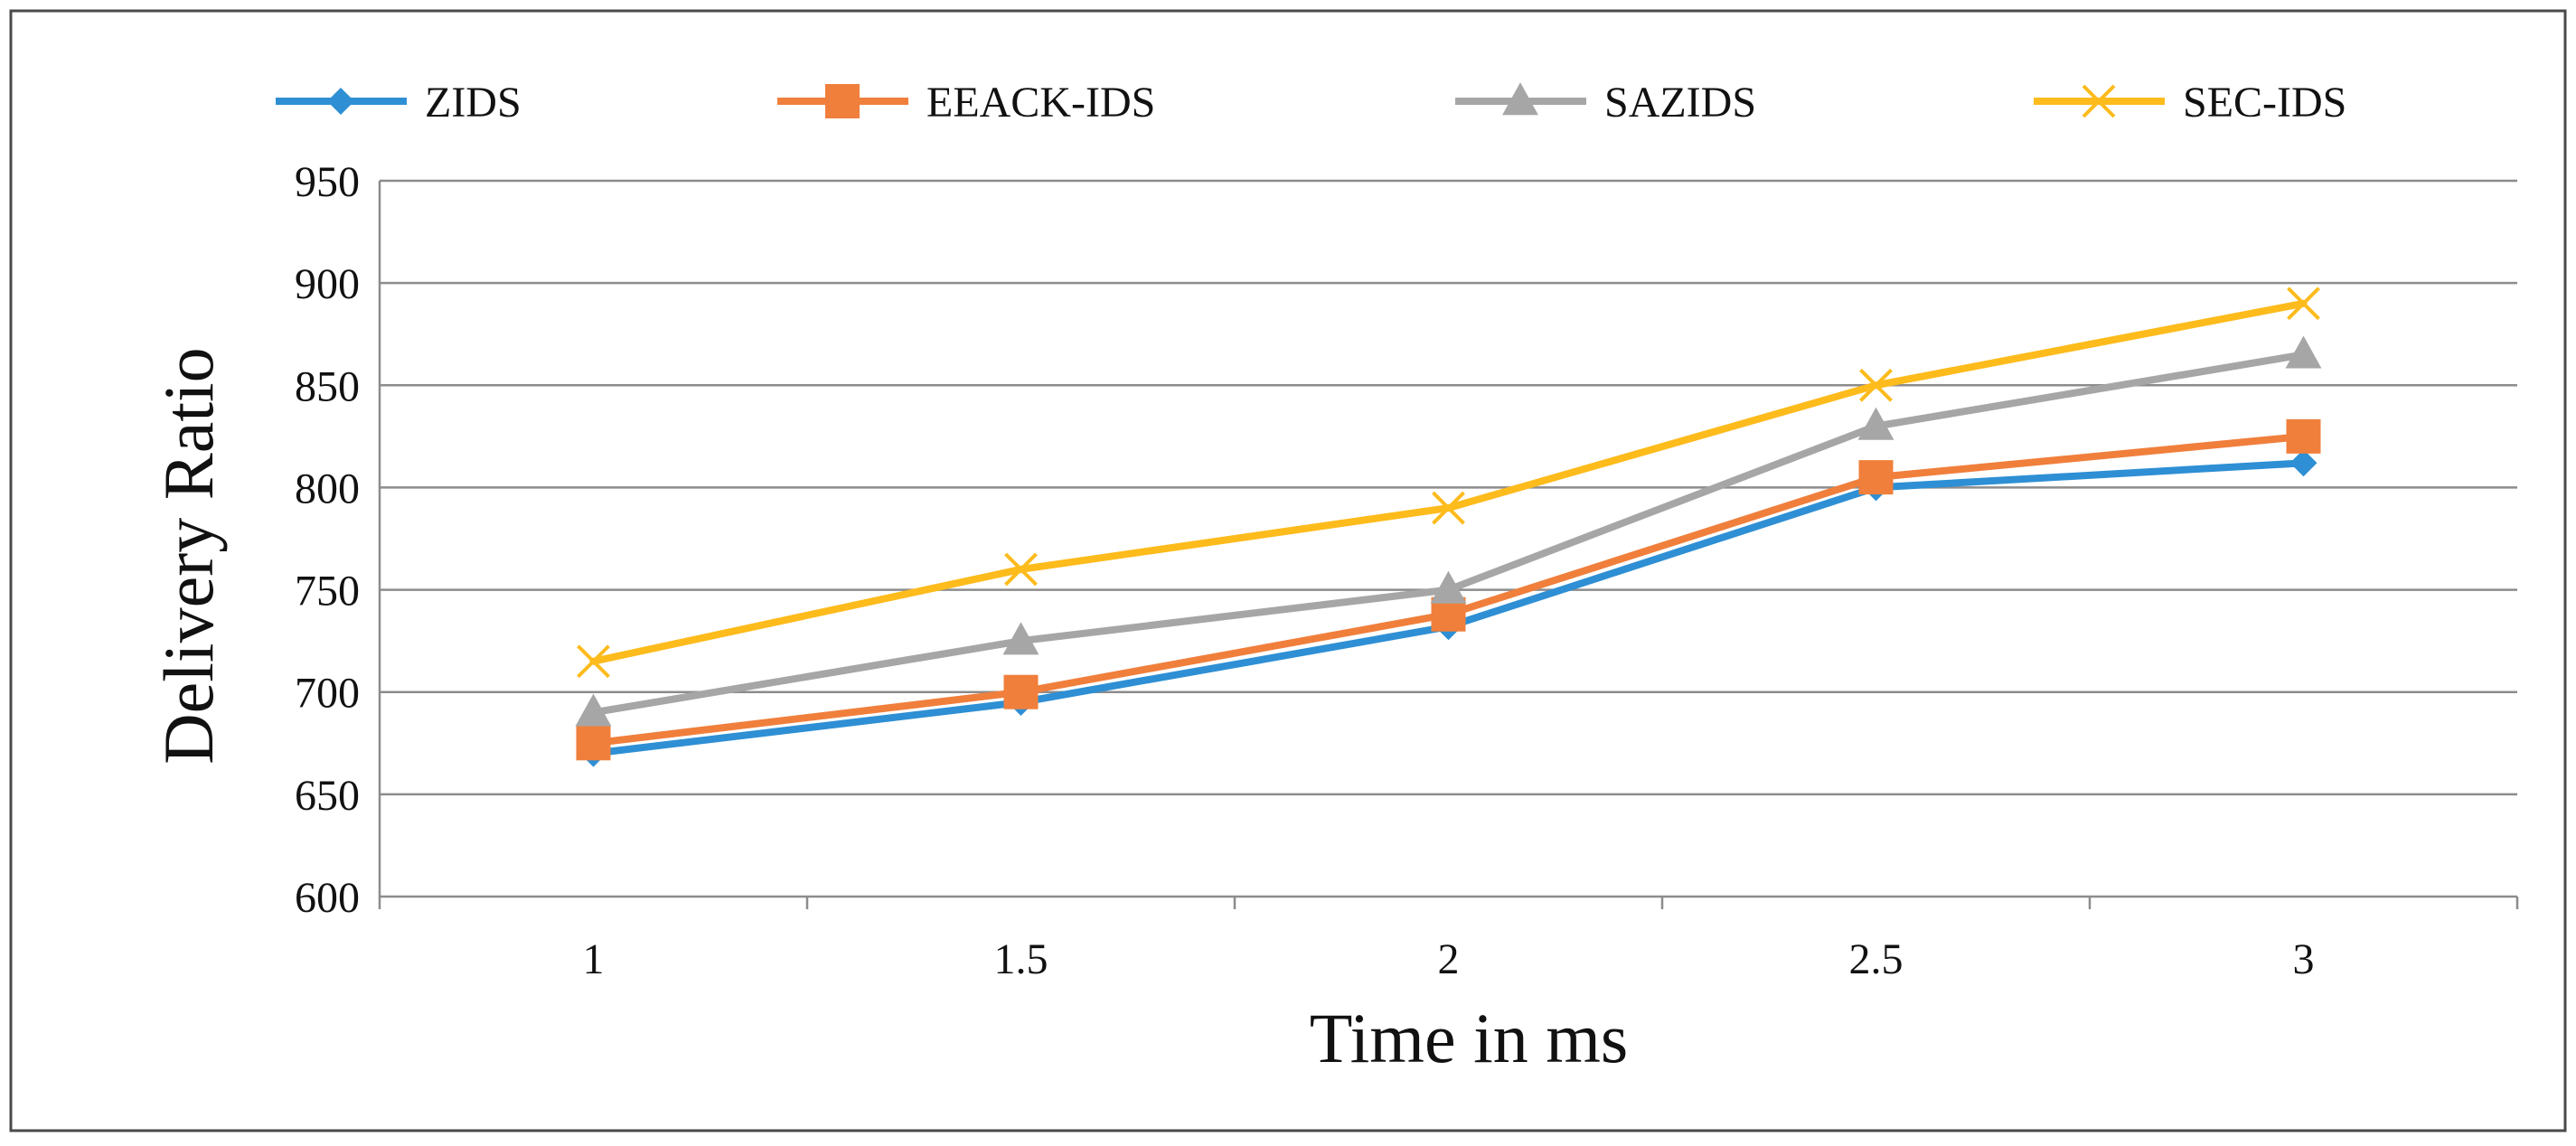 The image size is (2576, 1146). I want to click on legend-marker-sec-ids-stroke-b, so click(2099, 101).